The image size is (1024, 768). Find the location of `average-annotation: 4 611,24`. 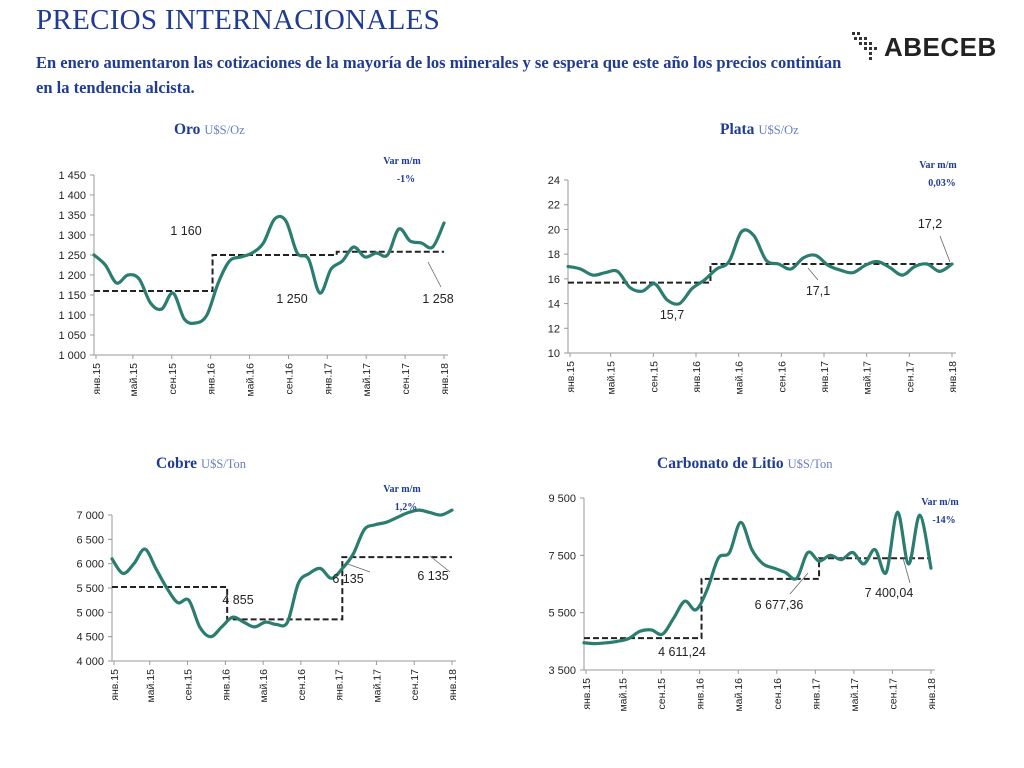

average-annotation: 4 611,24 is located at coordinates (682, 652).